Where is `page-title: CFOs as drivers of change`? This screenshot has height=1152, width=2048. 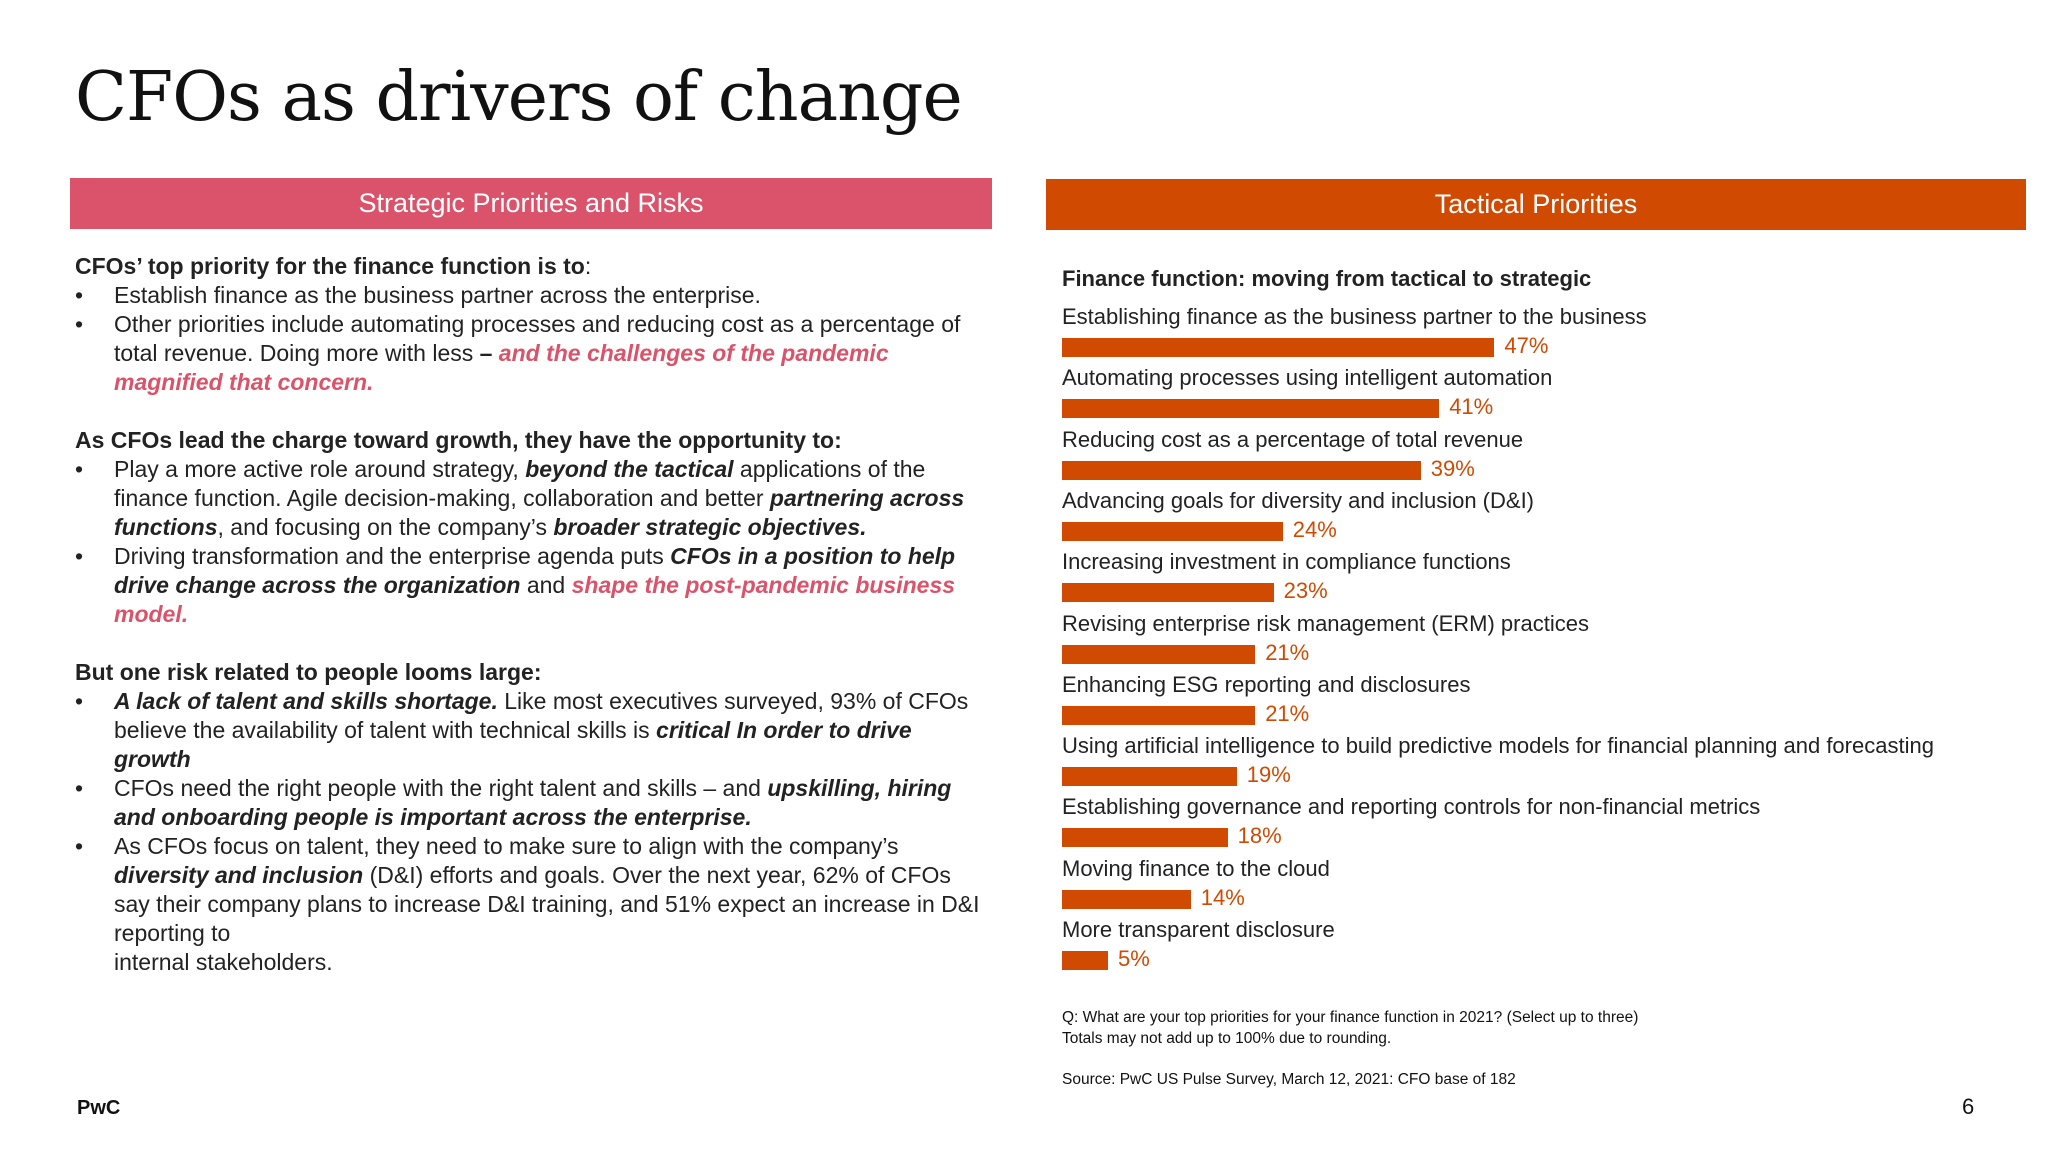
page-title: CFOs as drivers of change is located at coordinates (519, 97).